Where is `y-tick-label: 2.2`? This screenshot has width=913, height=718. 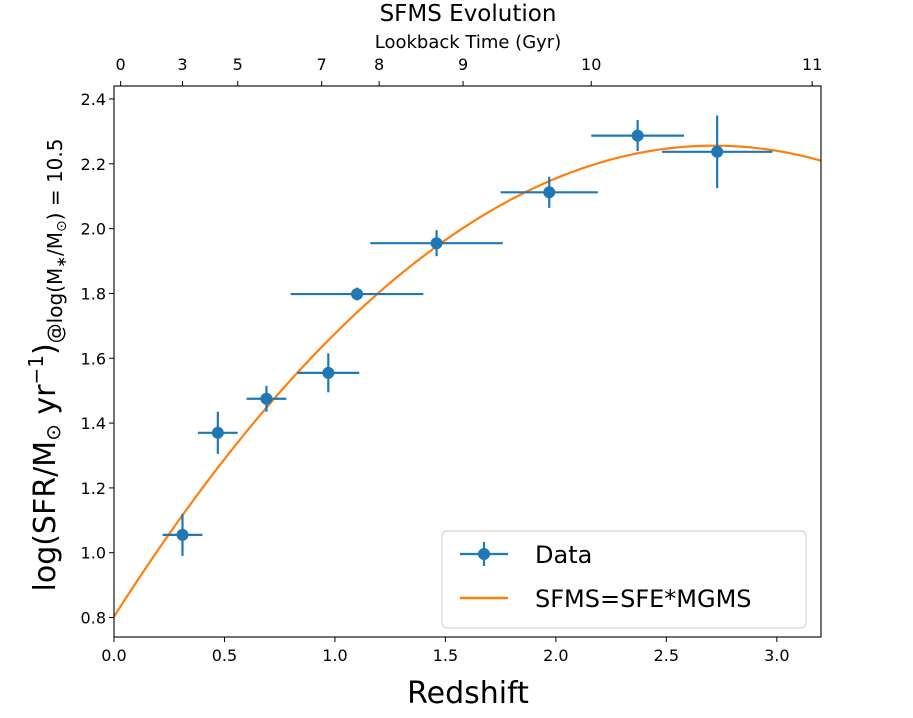 y-tick-label: 2.2 is located at coordinates (93, 164).